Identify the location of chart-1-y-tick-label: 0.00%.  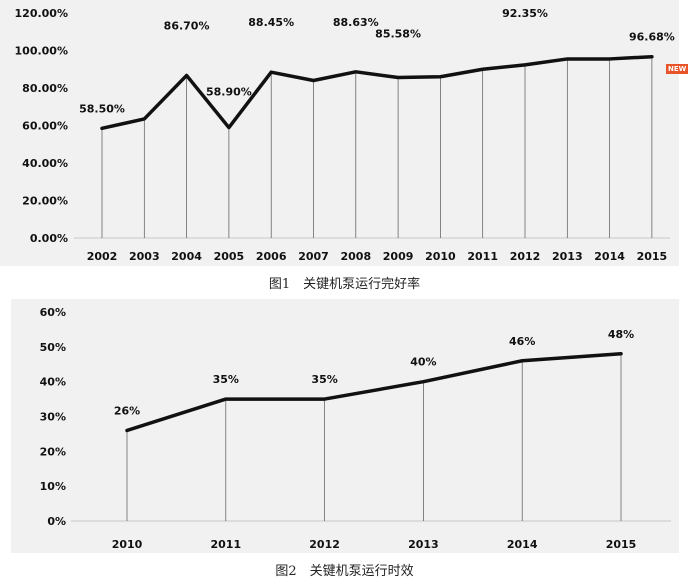
(49, 238).